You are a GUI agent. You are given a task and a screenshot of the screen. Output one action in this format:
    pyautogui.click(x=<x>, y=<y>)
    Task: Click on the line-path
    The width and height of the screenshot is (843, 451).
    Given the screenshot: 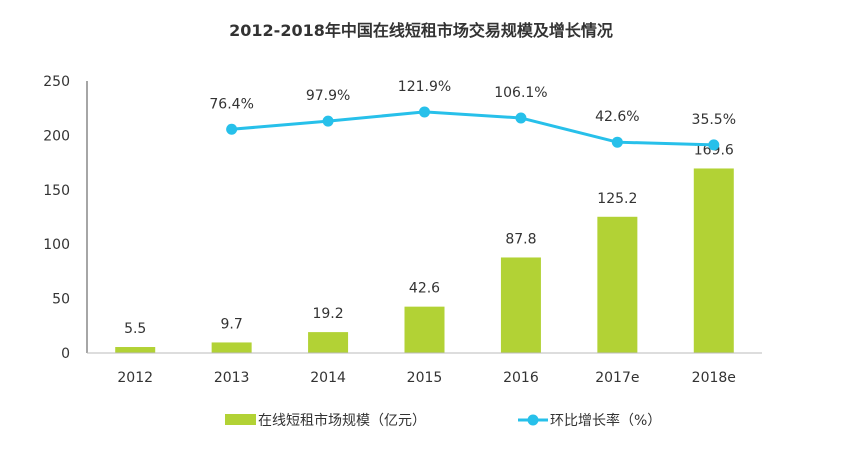 What is the action you would take?
    pyautogui.click(x=472, y=128)
    